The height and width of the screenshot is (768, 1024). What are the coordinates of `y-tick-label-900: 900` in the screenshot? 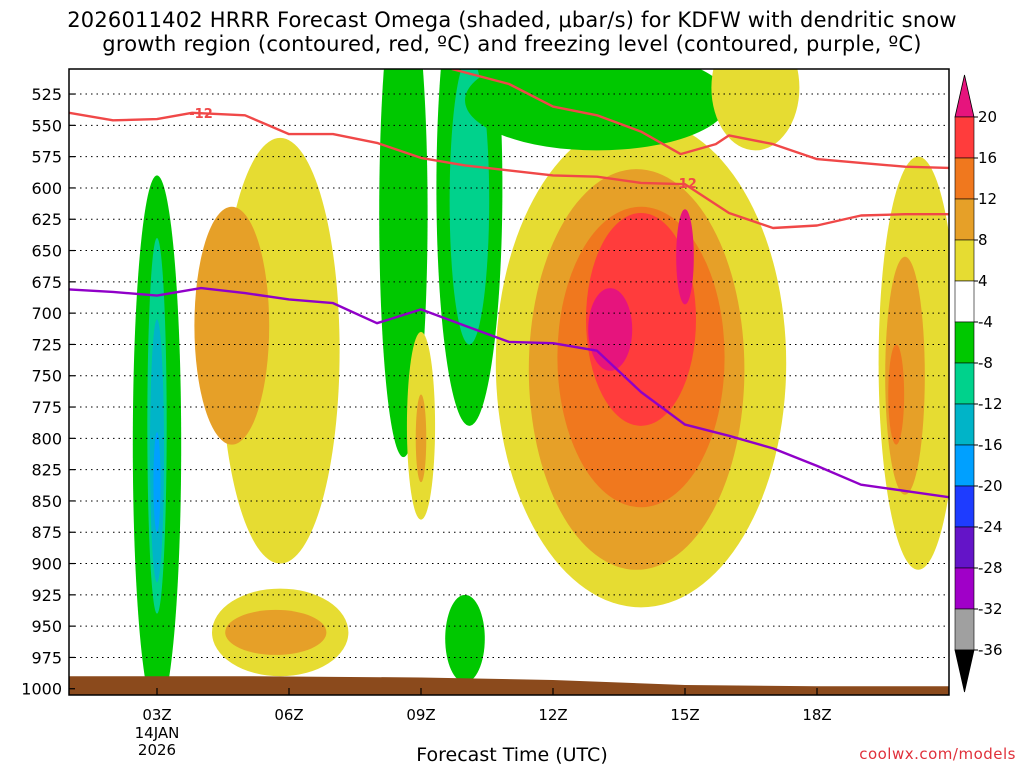 It's located at (46, 564).